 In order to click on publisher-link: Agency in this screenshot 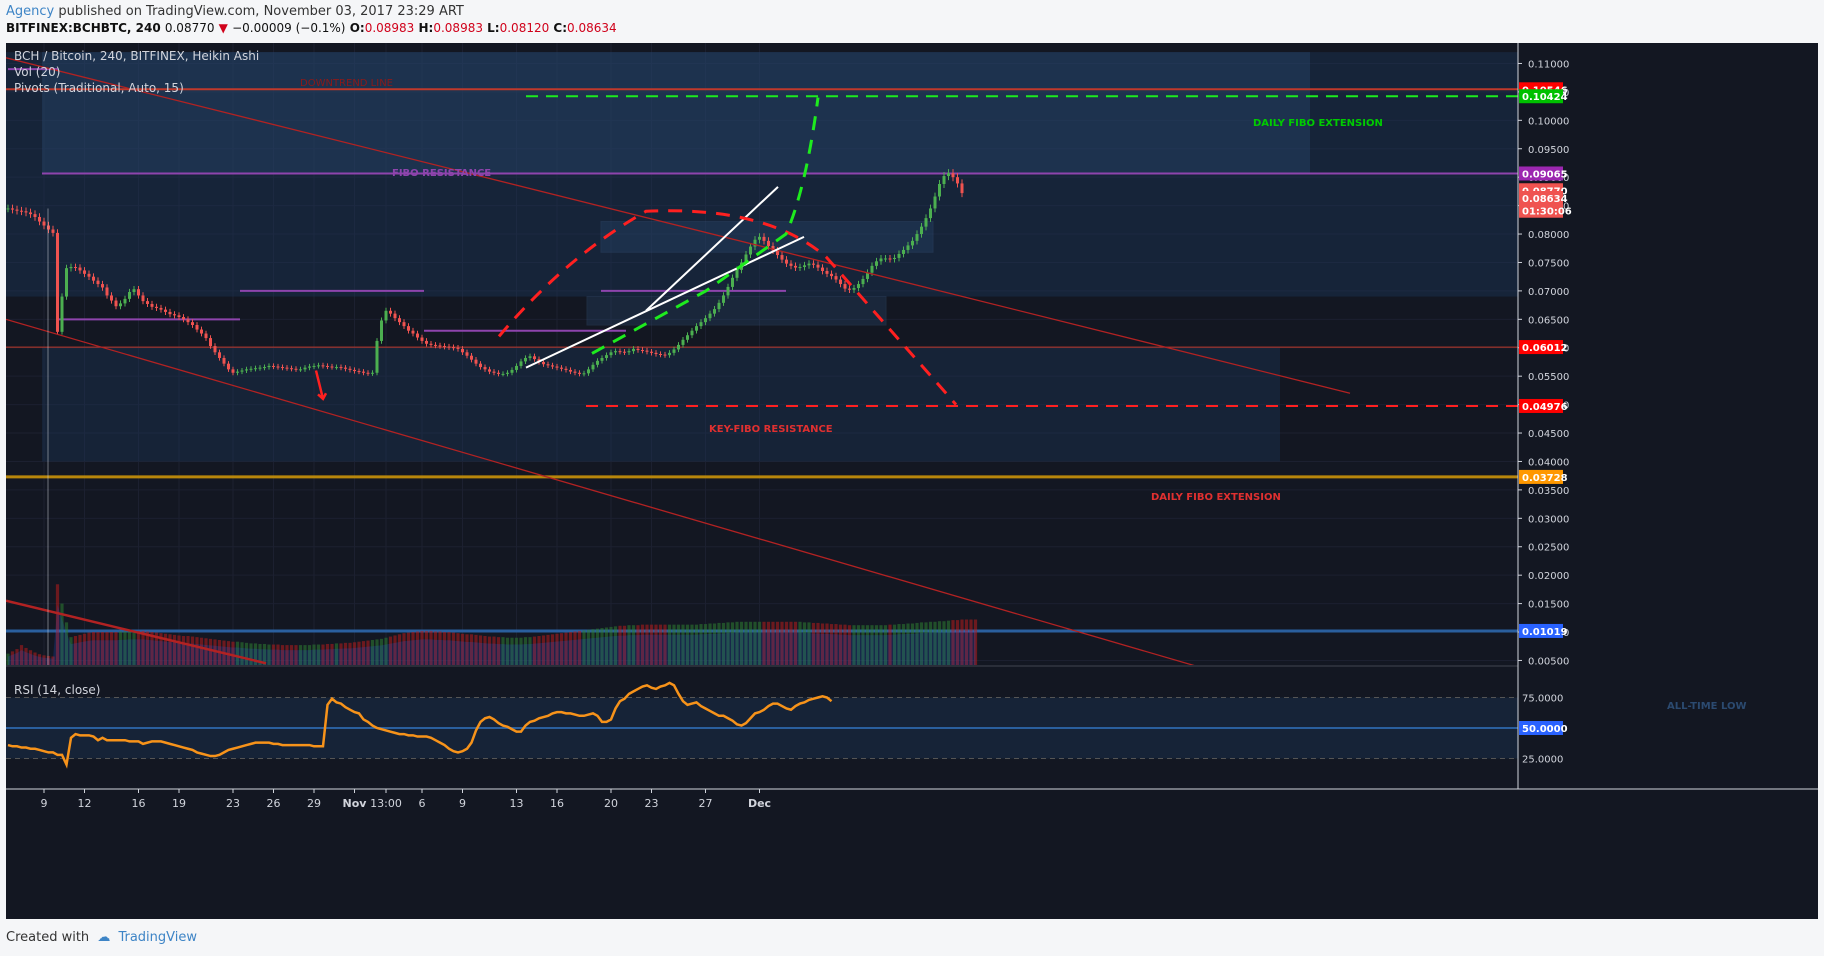, I will do `click(30, 11)`.